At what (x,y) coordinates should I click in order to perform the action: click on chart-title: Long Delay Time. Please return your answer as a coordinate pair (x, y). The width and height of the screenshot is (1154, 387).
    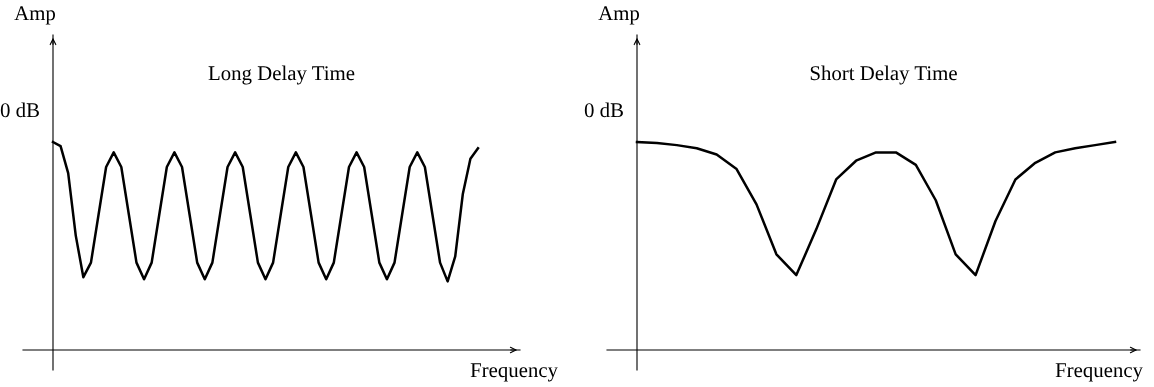
    Looking at the image, I should click on (281, 75).